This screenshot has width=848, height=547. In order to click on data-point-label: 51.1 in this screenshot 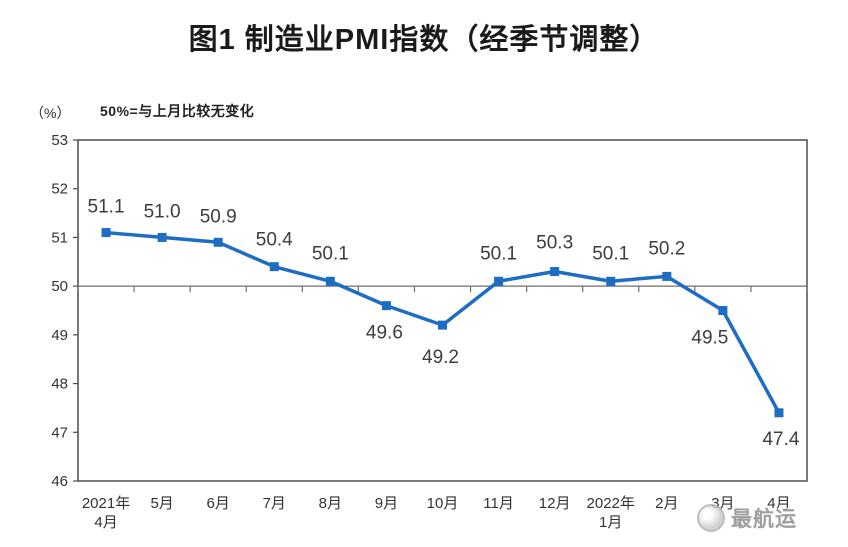, I will do `click(106, 207)`.